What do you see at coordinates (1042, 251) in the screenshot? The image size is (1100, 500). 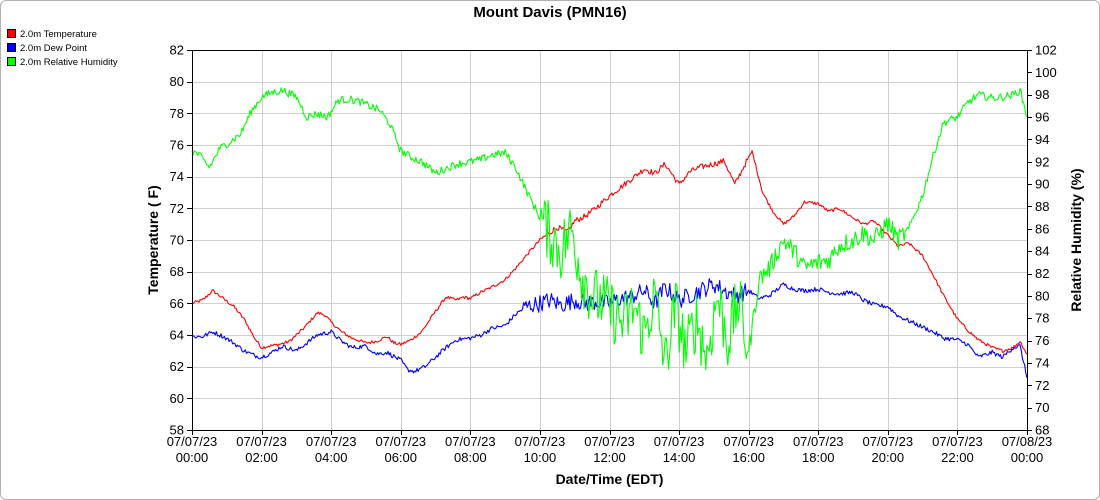 I see `y-tick-label-right: 84` at bounding box center [1042, 251].